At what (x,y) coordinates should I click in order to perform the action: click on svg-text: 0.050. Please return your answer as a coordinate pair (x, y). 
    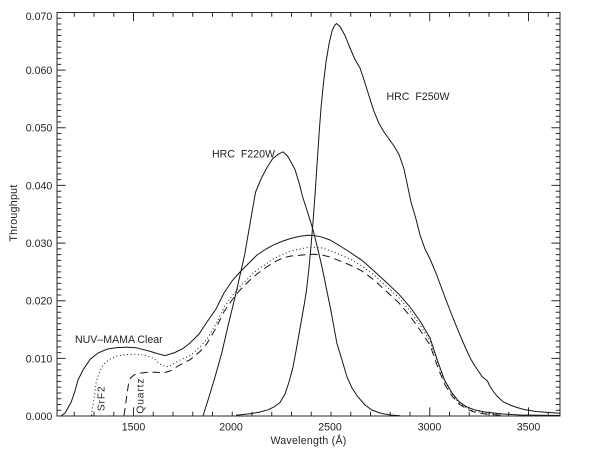
    Looking at the image, I should click on (39, 129).